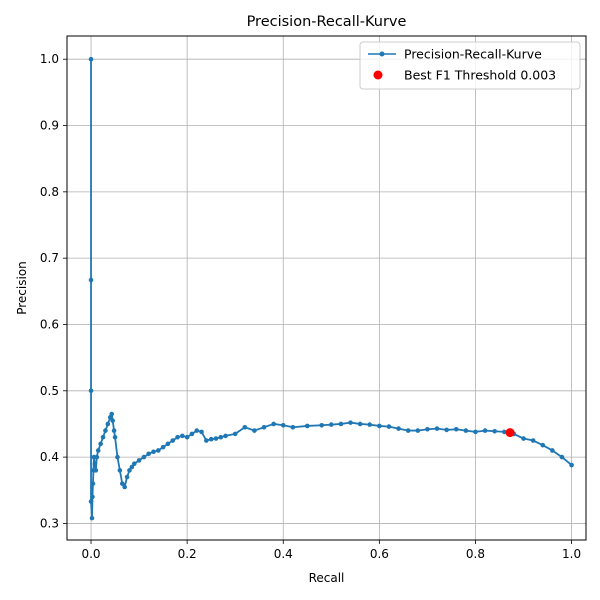 The height and width of the screenshot is (600, 600). Describe the element at coordinates (49, 391) in the screenshot. I see `y-tick-label: 0.5` at that location.